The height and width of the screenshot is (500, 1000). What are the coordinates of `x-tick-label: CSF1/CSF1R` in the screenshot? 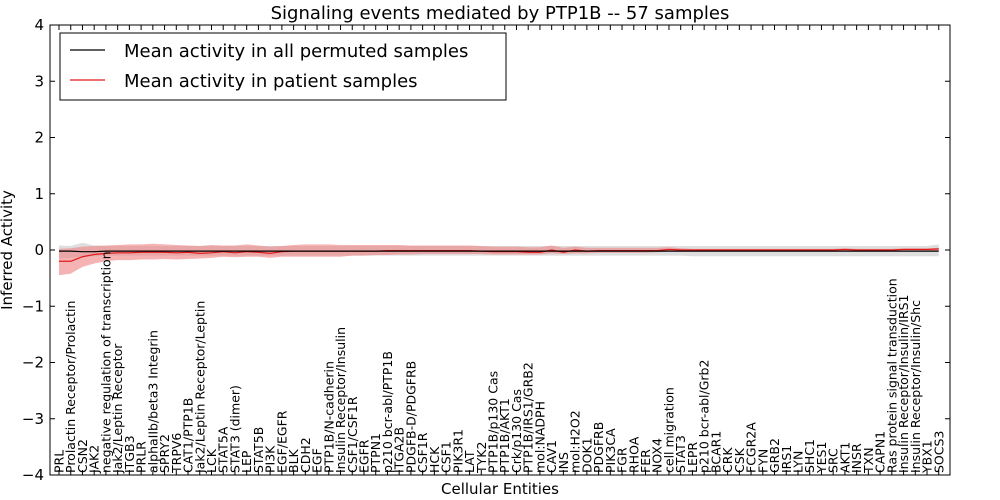 It's located at (352, 434).